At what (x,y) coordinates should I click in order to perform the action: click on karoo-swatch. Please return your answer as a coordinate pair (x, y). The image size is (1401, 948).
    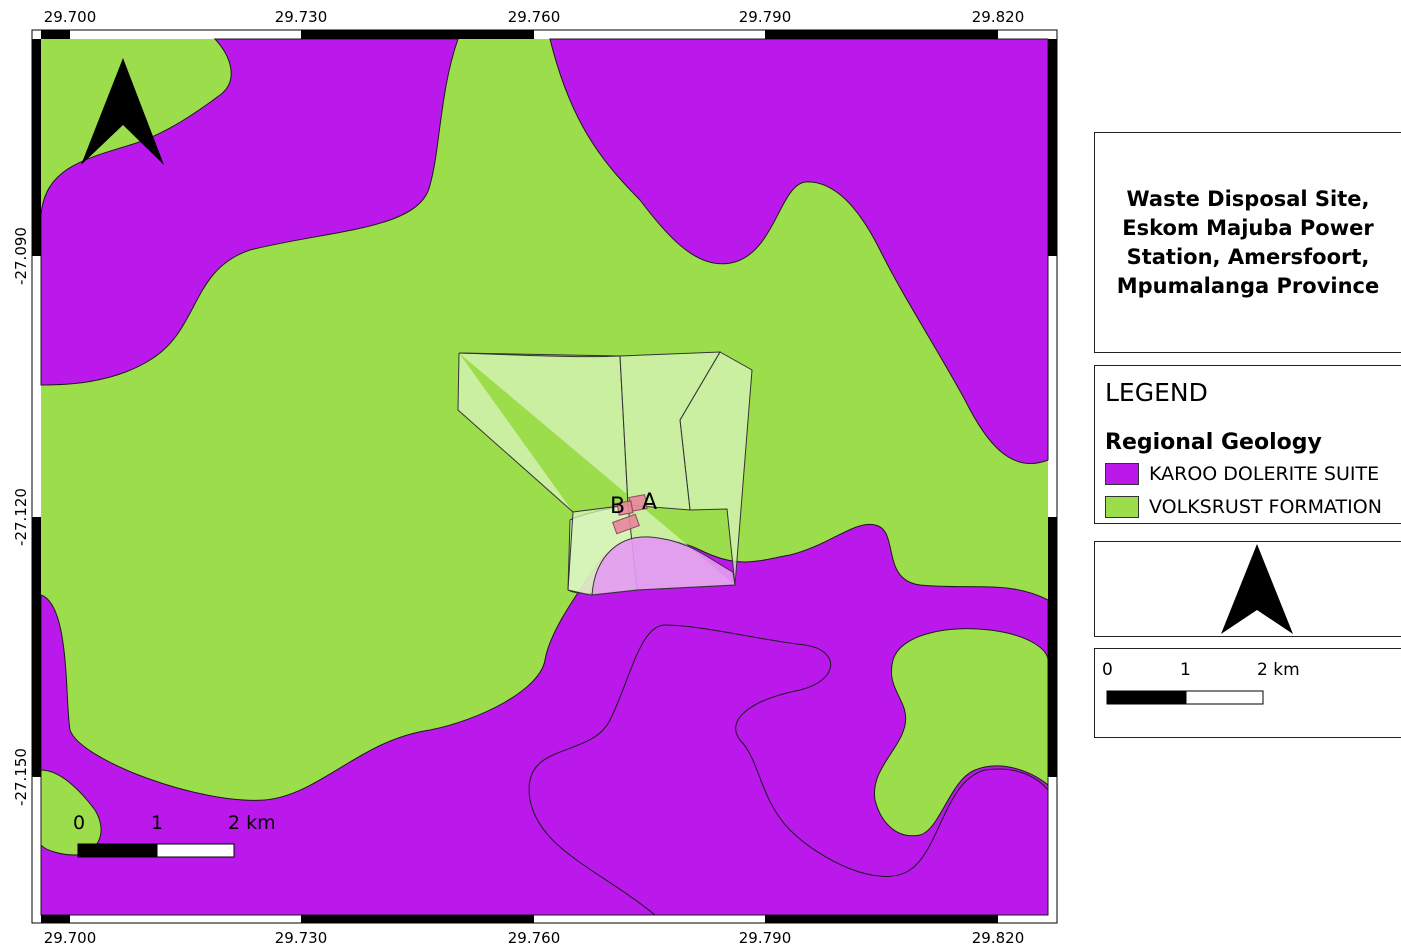
    Looking at the image, I should click on (1122, 474).